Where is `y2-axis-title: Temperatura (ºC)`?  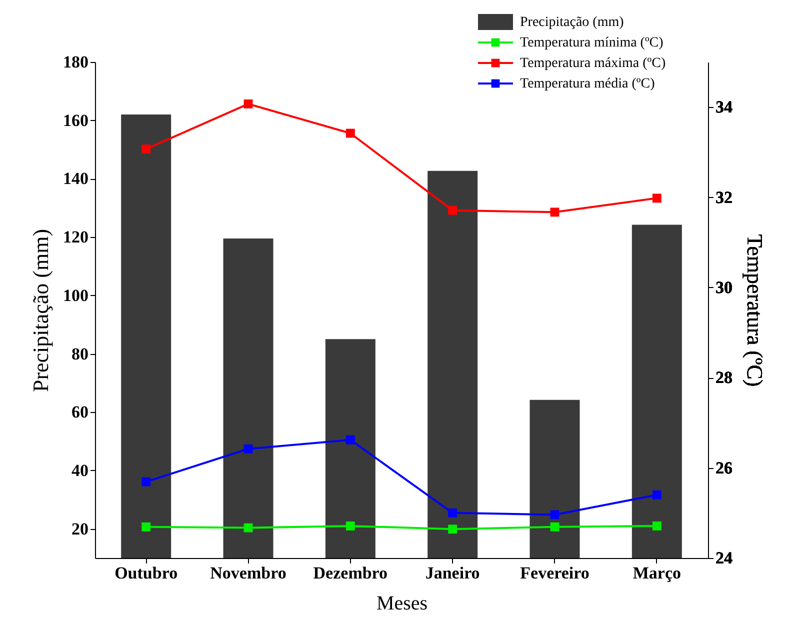
y2-axis-title: Temperatura (ºC) is located at coordinates (755, 310).